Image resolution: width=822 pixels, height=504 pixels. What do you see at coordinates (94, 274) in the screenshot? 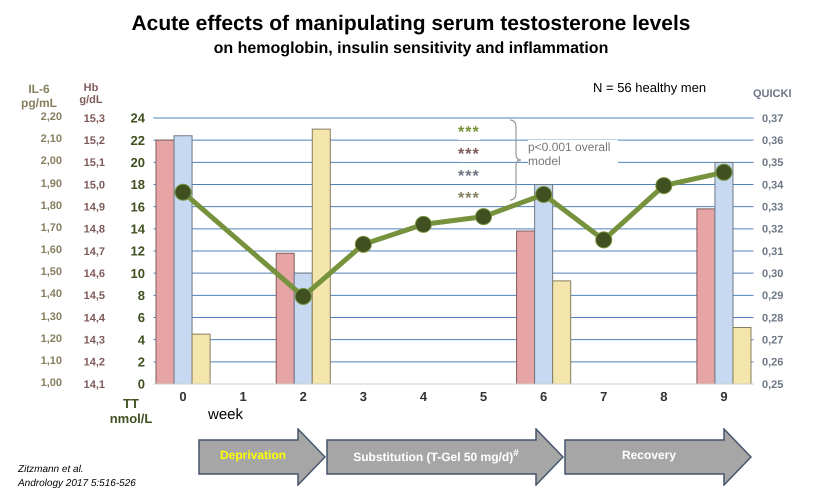
I see `y3-tick-label: 14,6` at bounding box center [94, 274].